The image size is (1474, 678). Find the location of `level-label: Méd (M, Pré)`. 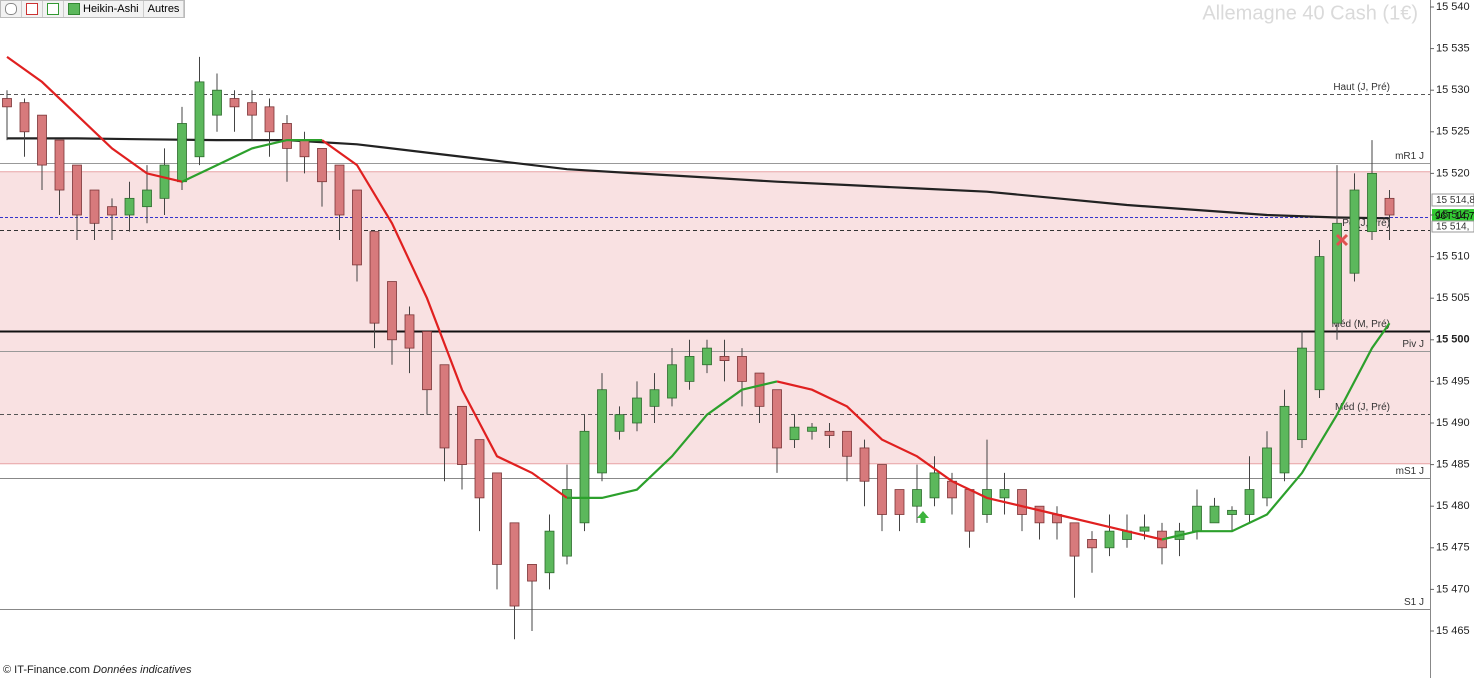

level-label: Méd (M, Pré) is located at coordinates (1361, 324).